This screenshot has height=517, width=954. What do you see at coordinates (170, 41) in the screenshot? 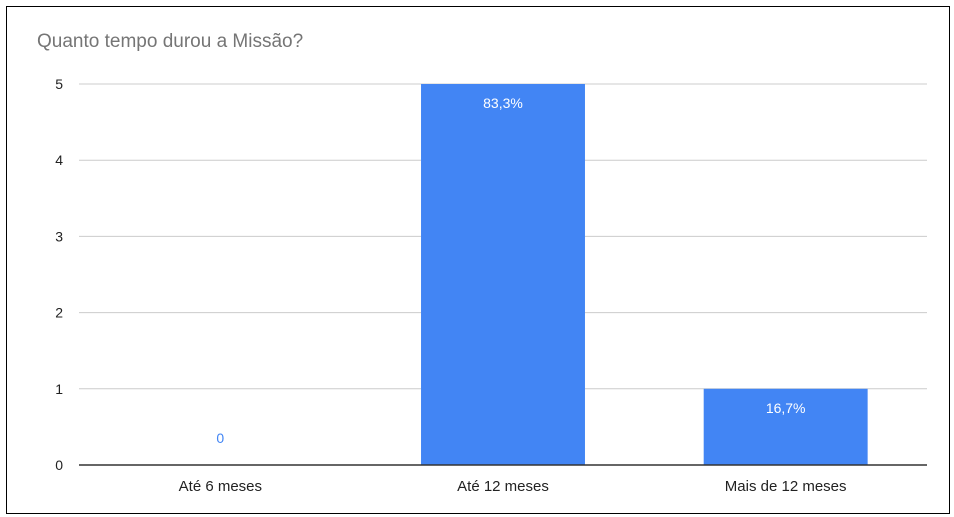
I see `chart-title: Quanto tempo durou a Missão?` at bounding box center [170, 41].